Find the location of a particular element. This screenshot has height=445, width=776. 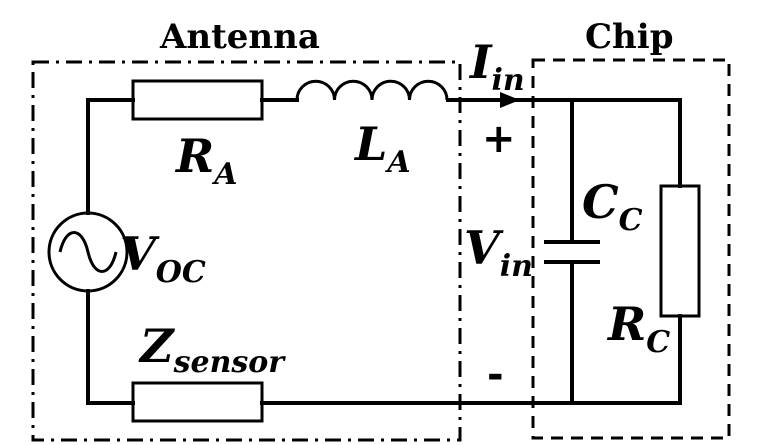

current-arrow-icon is located at coordinates (510, 100).